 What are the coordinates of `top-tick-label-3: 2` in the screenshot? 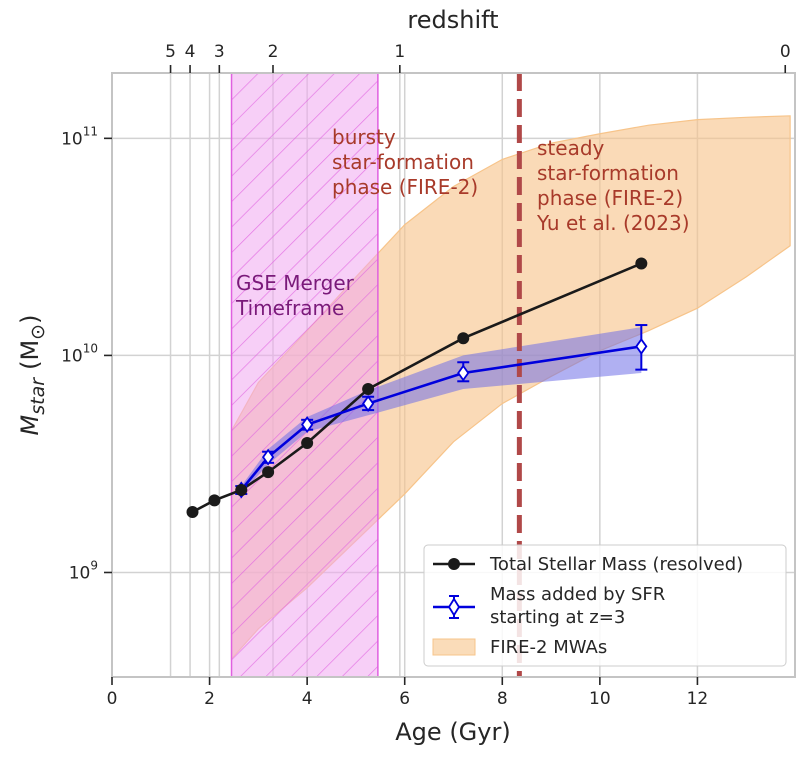 It's located at (273, 52).